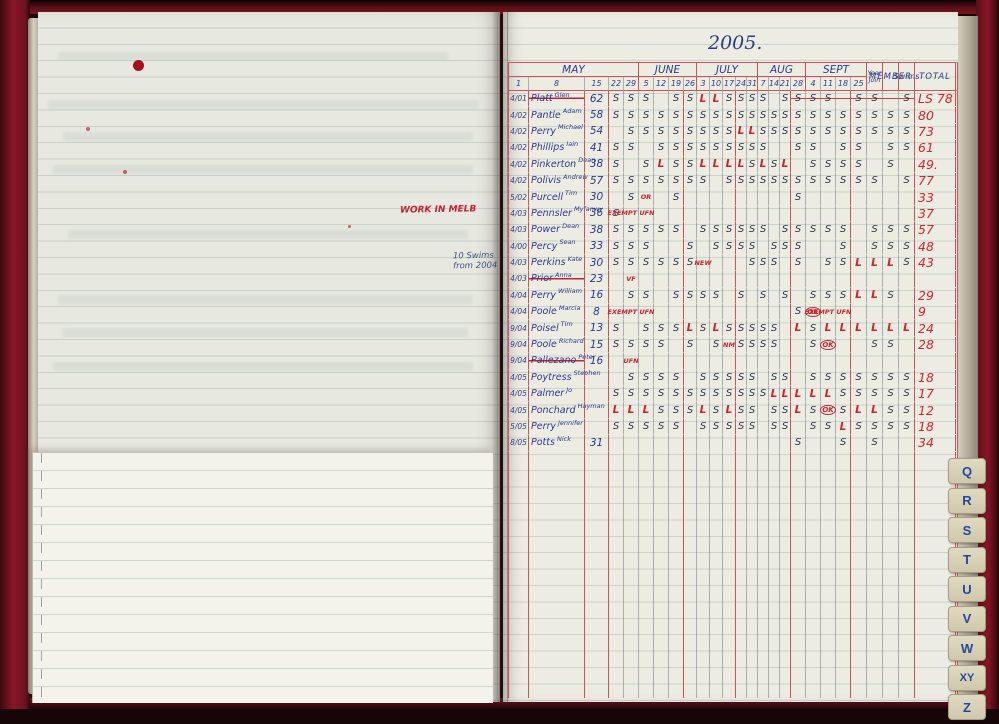 The image size is (999, 724). What do you see at coordinates (842, 84) in the screenshot?
I see `header-date-sept-18: 18` at bounding box center [842, 84].